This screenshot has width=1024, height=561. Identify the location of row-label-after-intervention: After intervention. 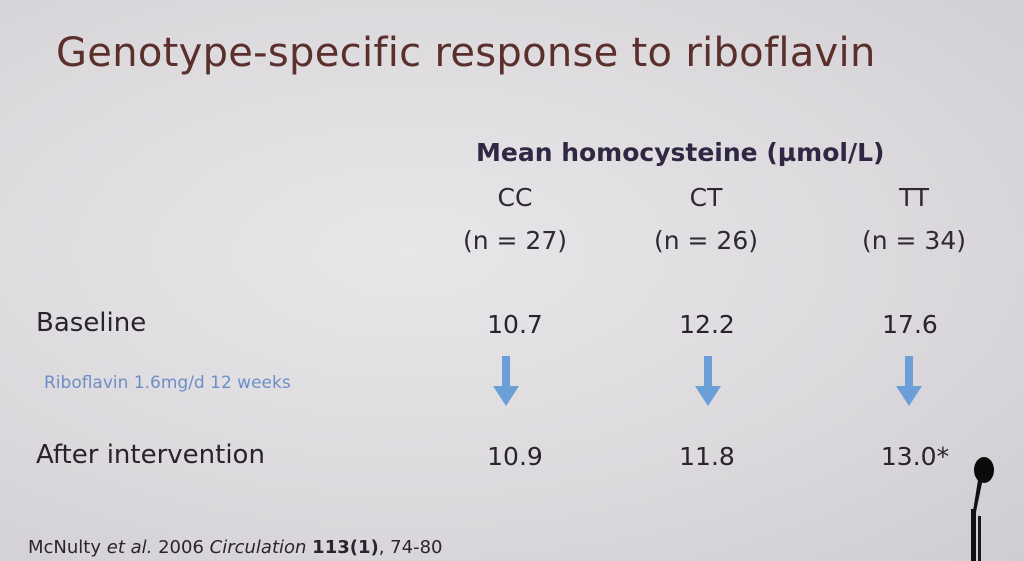
(150, 455).